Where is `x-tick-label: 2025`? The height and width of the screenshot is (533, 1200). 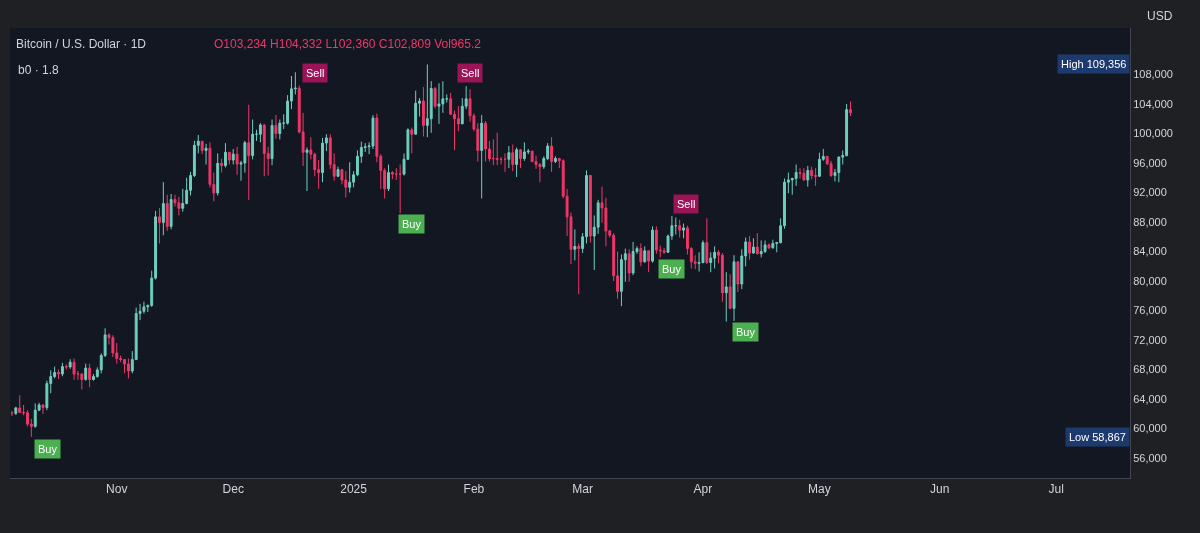
x-tick-label: 2025 is located at coordinates (354, 489).